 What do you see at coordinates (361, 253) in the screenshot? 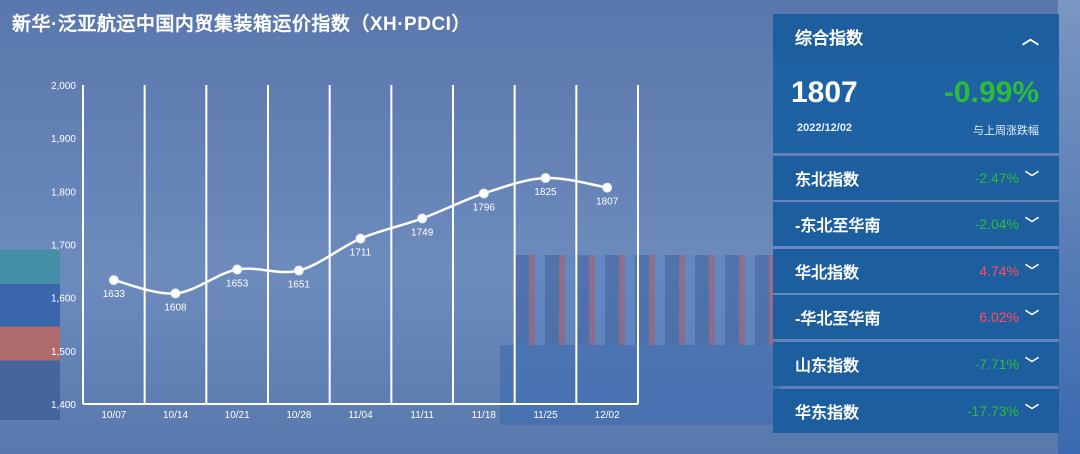
I see `data-label: 1711` at bounding box center [361, 253].